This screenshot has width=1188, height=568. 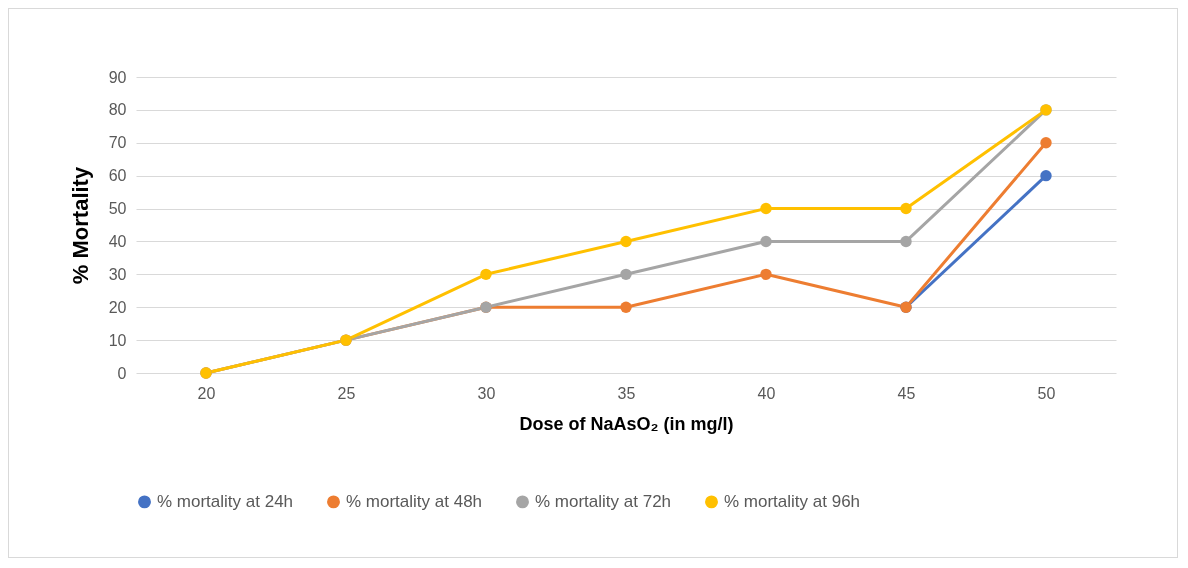 What do you see at coordinates (1046, 393) in the screenshot?
I see `x-tick-label: 50` at bounding box center [1046, 393].